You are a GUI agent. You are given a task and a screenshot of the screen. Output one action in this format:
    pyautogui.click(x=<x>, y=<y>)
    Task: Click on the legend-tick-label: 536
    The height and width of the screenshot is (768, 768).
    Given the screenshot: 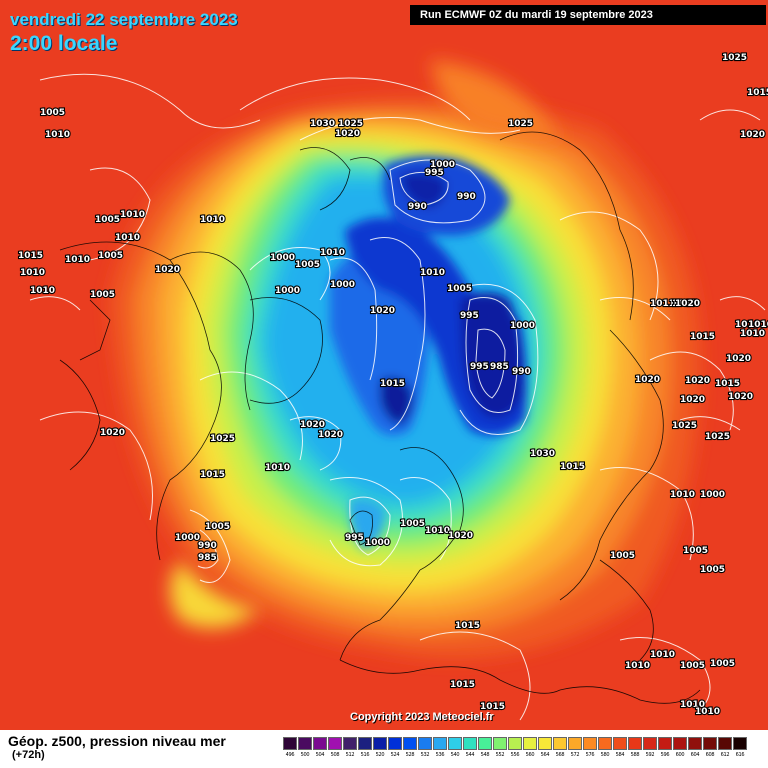 What is the action you would take?
    pyautogui.click(x=440, y=755)
    